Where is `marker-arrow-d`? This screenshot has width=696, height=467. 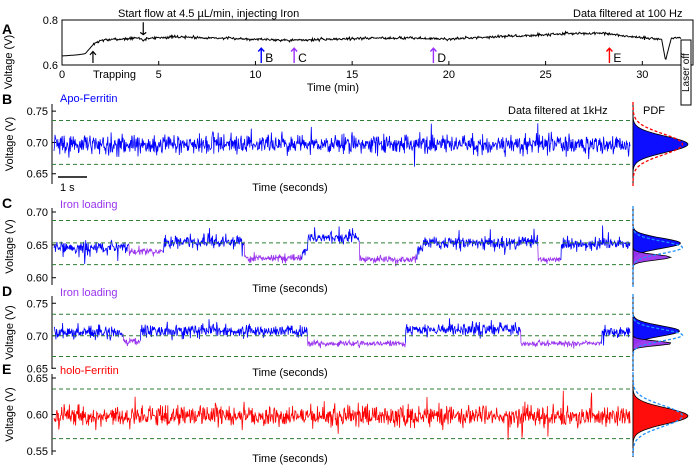
marker-arrow-d is located at coordinates (433, 55).